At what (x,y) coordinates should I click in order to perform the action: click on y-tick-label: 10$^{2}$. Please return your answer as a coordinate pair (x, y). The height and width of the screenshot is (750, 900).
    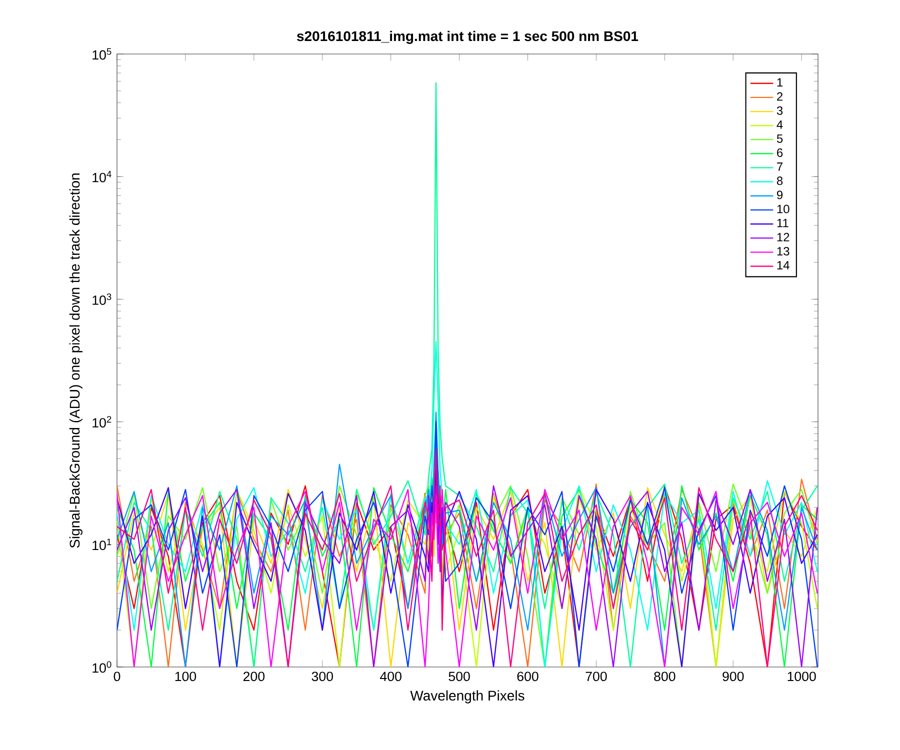
    Looking at the image, I should click on (102, 422).